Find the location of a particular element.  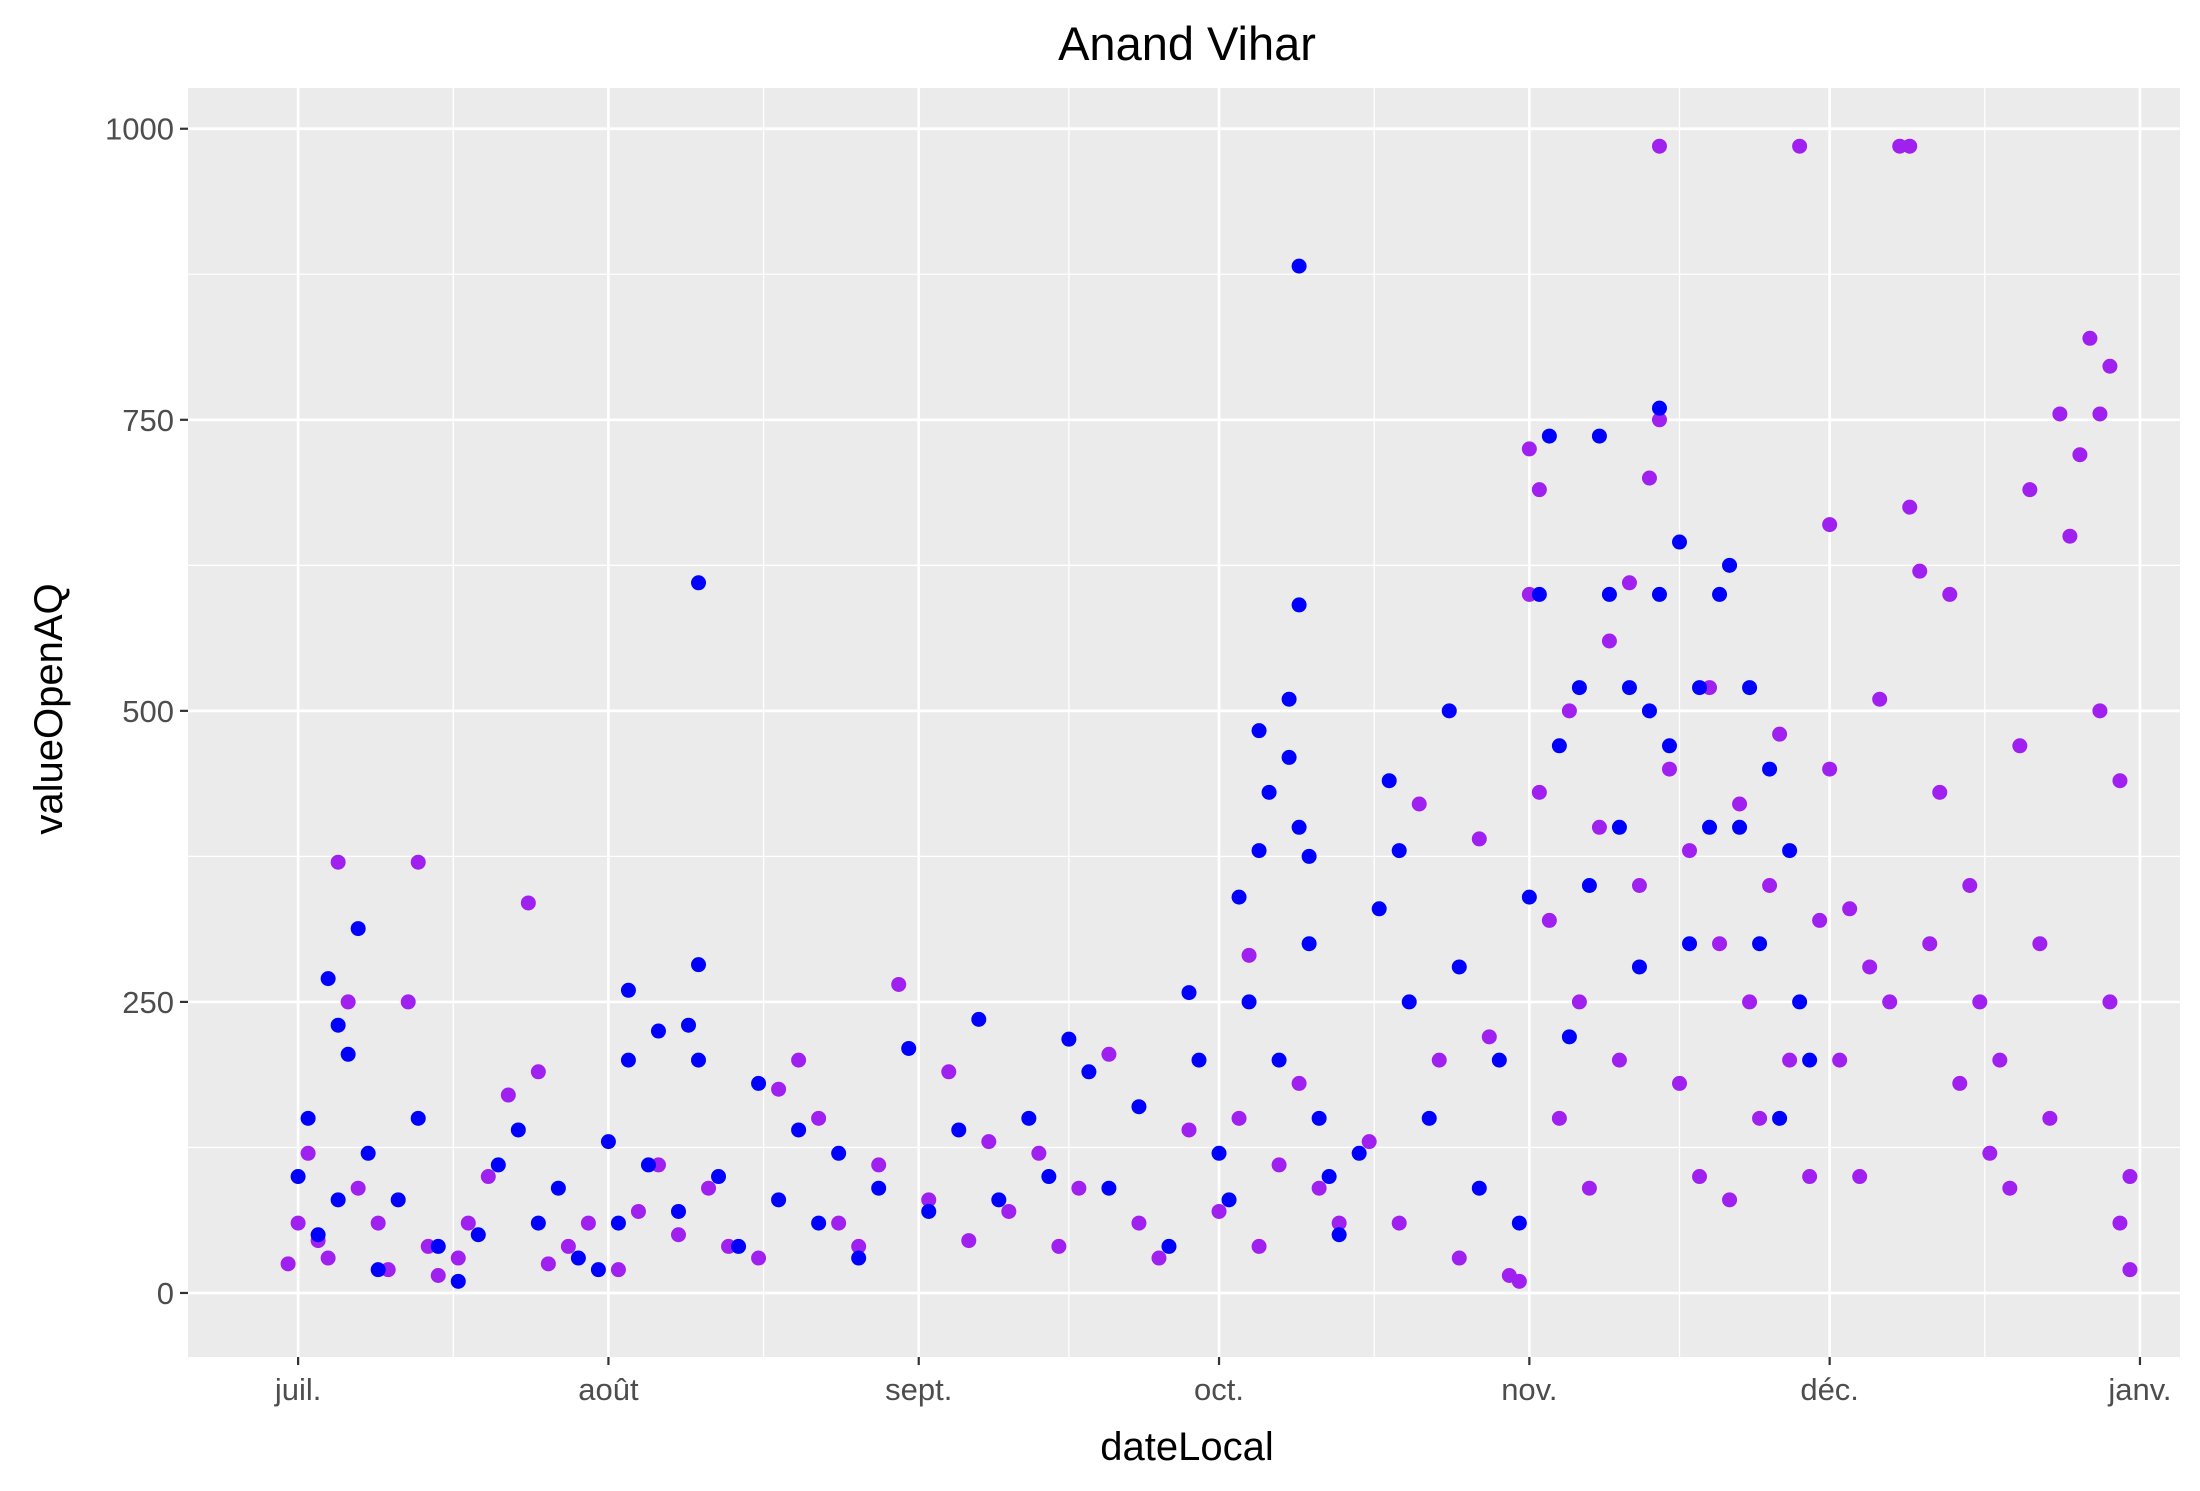

x-tick-label: janv. is located at coordinates (2139, 1389).